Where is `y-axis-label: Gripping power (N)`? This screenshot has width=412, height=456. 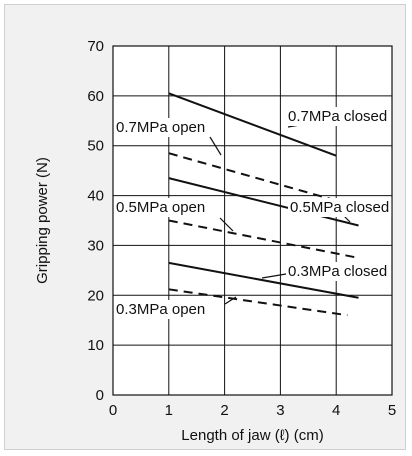
y-axis-label: Gripping power (N) is located at coordinates (42, 220).